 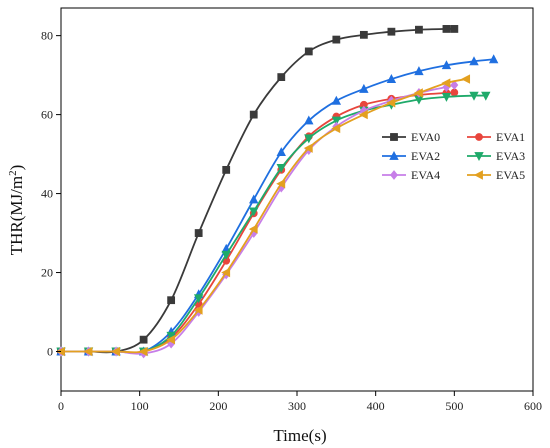 What do you see at coordinates (453, 156) in the screenshot?
I see `legend: EVA0 EVA1 EVA2 EVA3 EVA4 EVA5` at bounding box center [453, 156].